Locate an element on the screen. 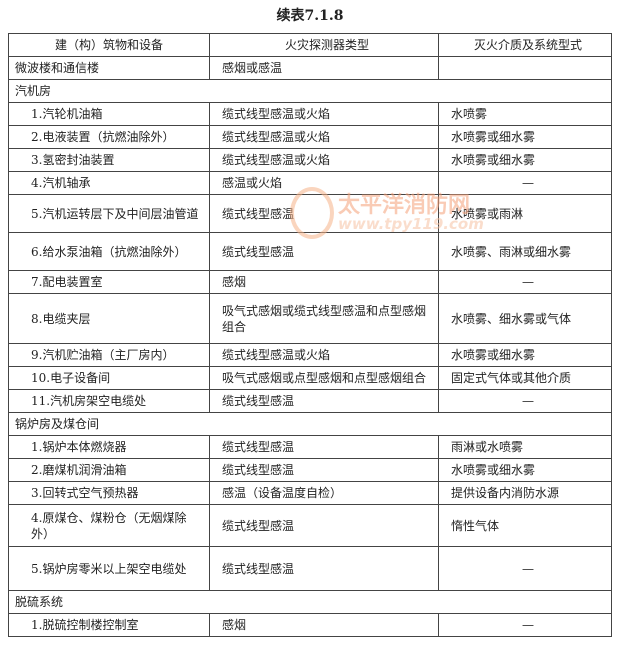 This screenshot has width=620, height=659. cell-extinguishing: 水喷雾或雨淋 is located at coordinates (525, 213).